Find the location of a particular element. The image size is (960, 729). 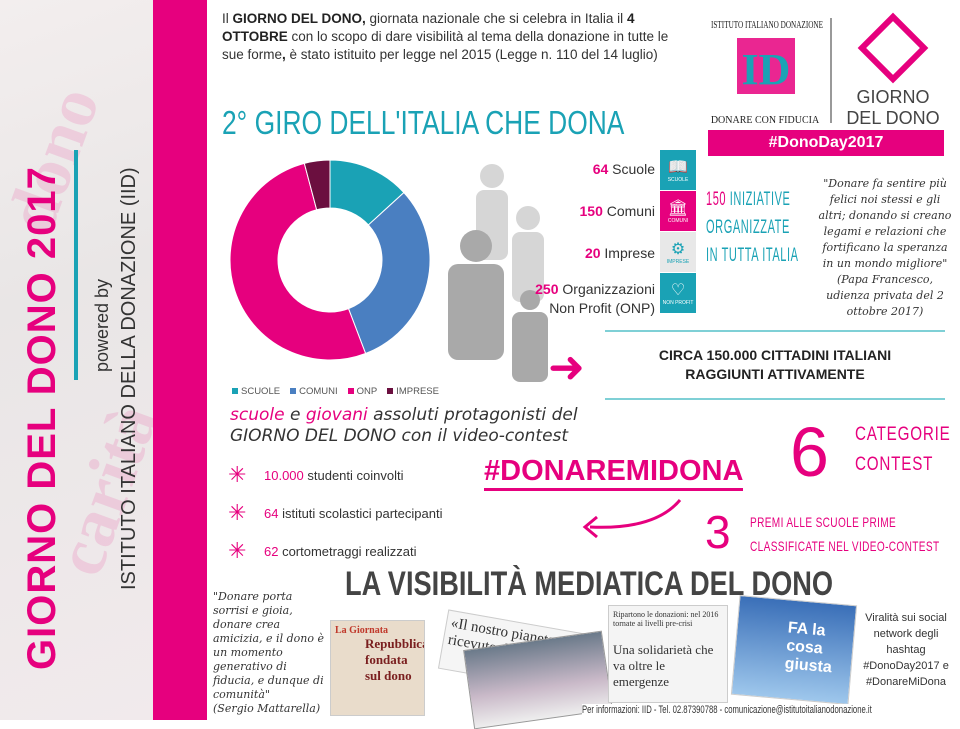

stat-item: 150 Comuni is located at coordinates (617, 211).